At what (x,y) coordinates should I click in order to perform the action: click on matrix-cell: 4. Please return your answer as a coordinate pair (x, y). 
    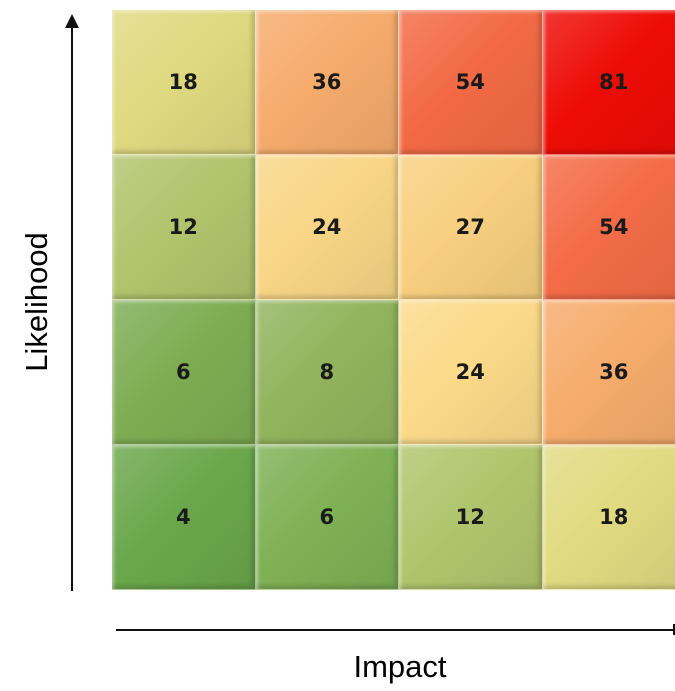
    Looking at the image, I should click on (184, 517).